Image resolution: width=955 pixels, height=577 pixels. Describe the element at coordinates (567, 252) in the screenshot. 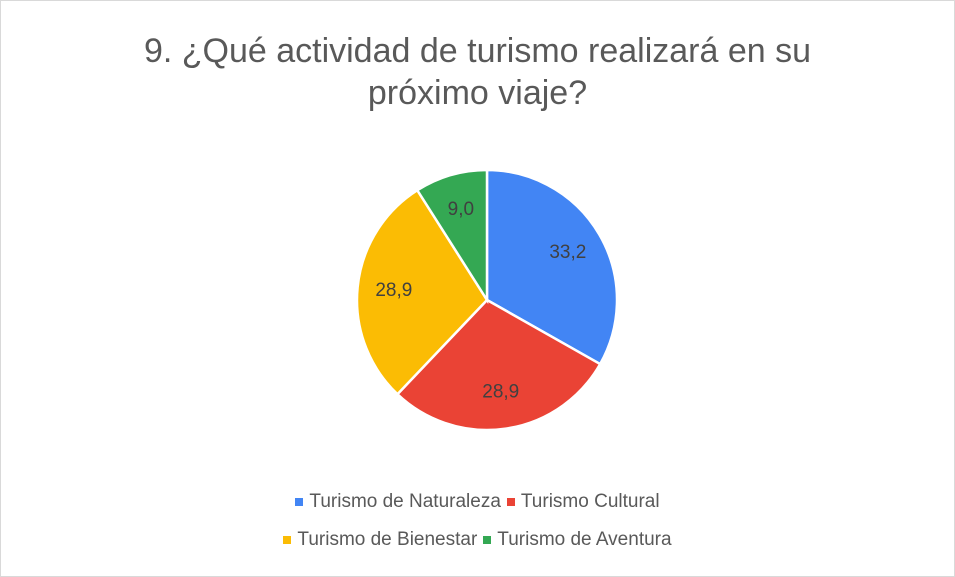

I see `data-label: 33,2` at that location.